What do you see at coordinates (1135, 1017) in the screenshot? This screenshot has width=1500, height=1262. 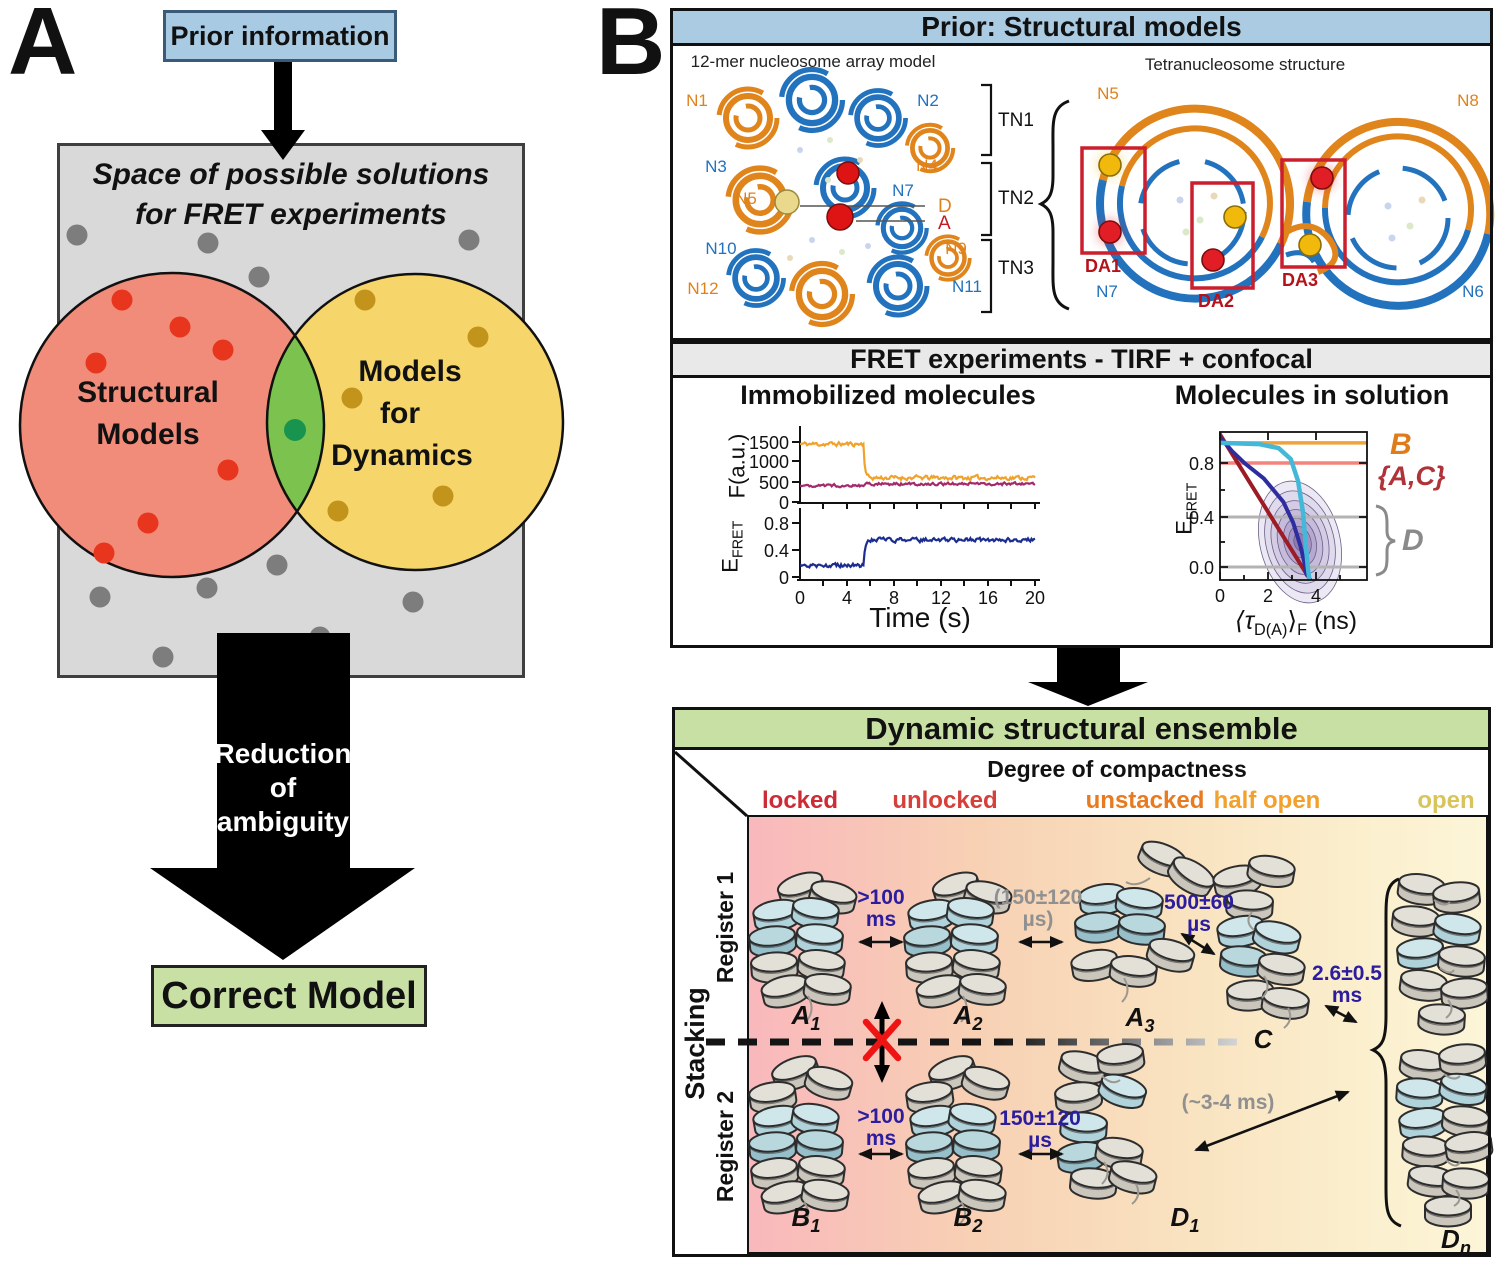 I see `state-a3-base: A` at bounding box center [1135, 1017].